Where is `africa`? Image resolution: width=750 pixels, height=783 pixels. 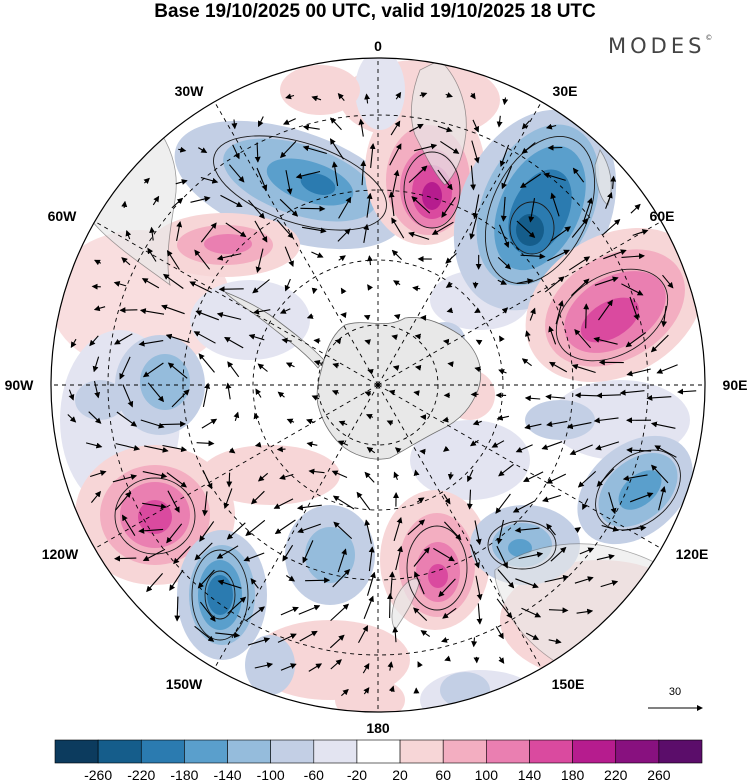 africa is located at coordinates (439, 122).